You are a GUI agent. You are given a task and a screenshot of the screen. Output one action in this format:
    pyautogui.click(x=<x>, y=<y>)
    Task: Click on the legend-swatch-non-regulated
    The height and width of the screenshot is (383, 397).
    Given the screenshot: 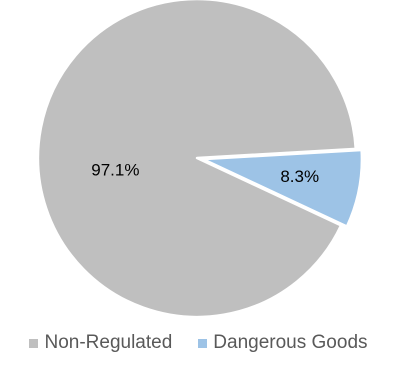 What is the action you would take?
    pyautogui.click(x=34, y=343)
    